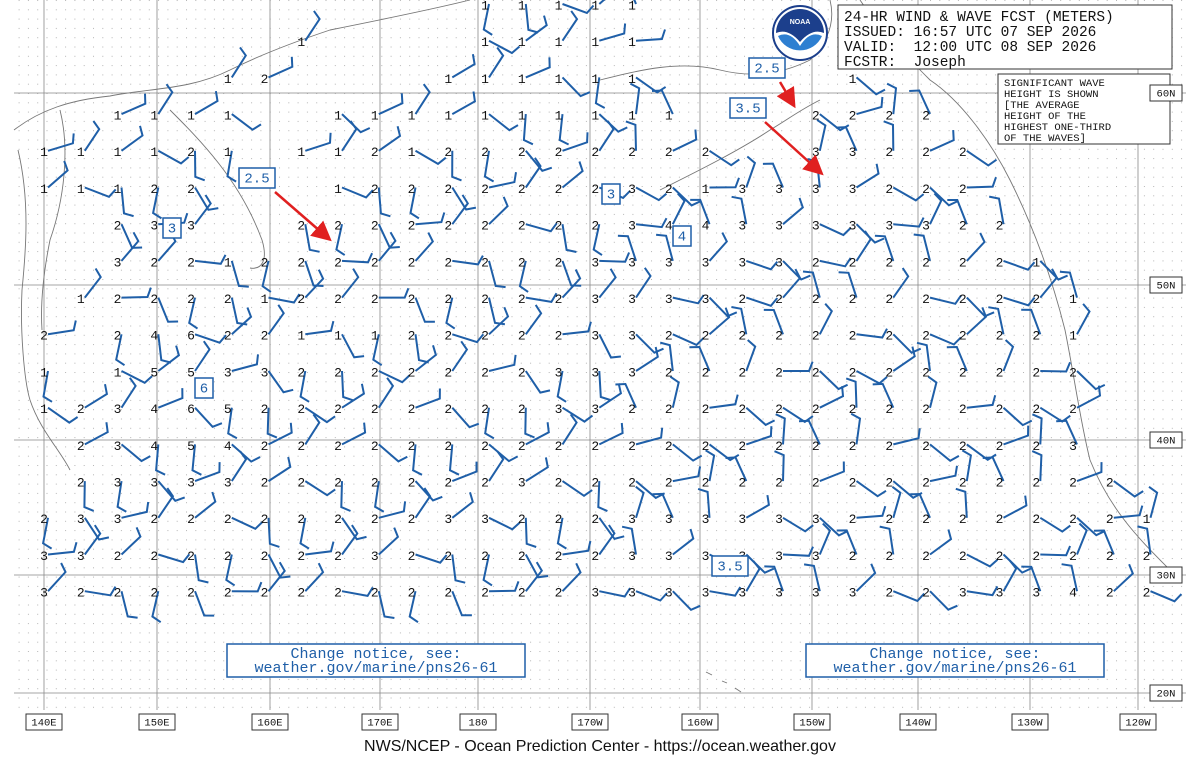 The image size is (1200, 764). Describe the element at coordinates (269, 723) in the screenshot. I see `lon-label: 160E` at that location.